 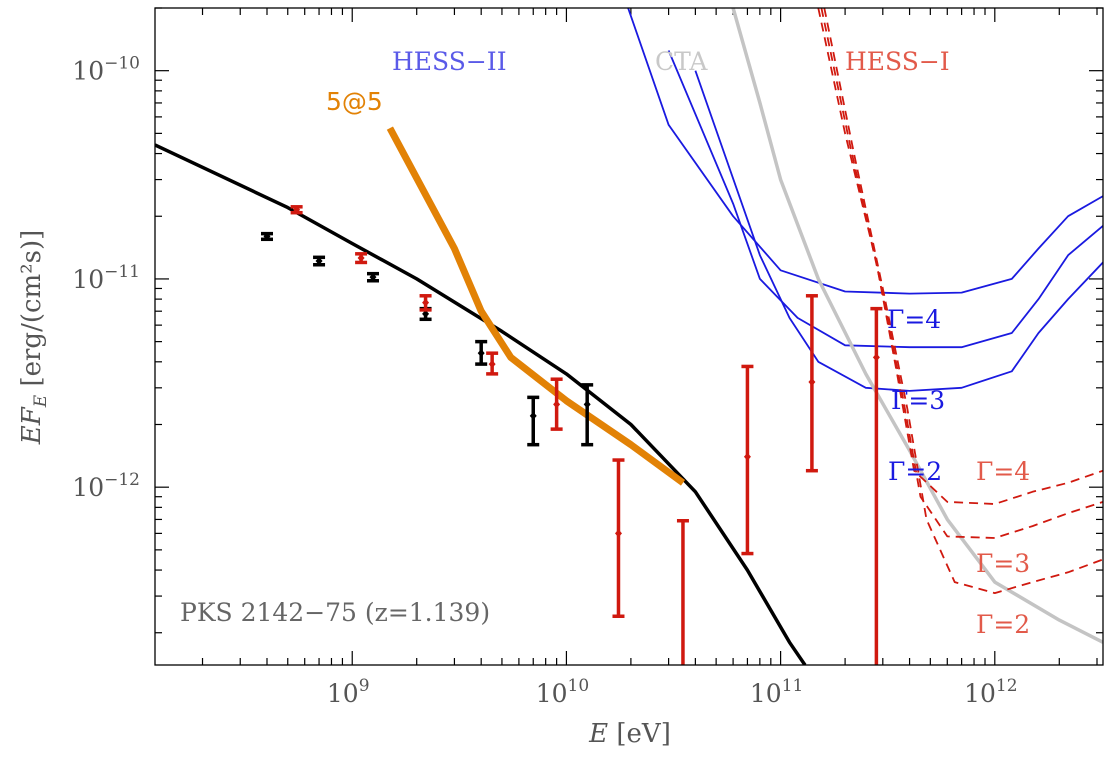 What do you see at coordinates (776, 692) in the screenshot?
I see `x-tick-label: 1011` at bounding box center [776, 692].